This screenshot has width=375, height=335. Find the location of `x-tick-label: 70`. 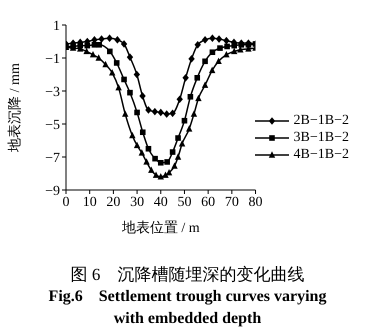

x-tick-label: 70 is located at coordinates (231, 202).